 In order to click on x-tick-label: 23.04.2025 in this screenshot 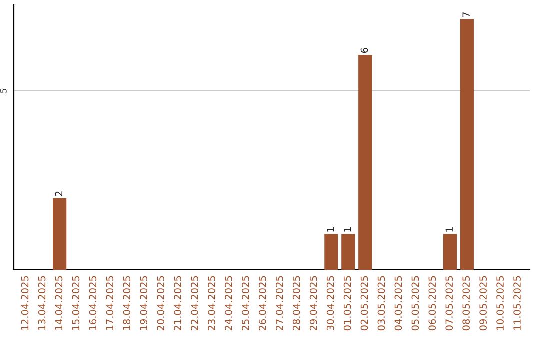, I will do `click(212, 303)`.